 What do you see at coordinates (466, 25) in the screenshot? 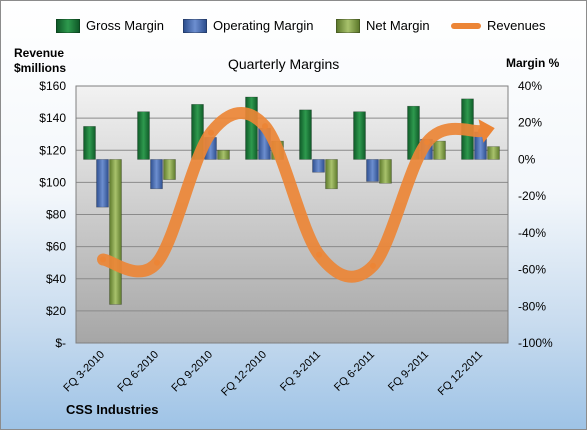
I see `legend-swatch-revenues` at bounding box center [466, 25].